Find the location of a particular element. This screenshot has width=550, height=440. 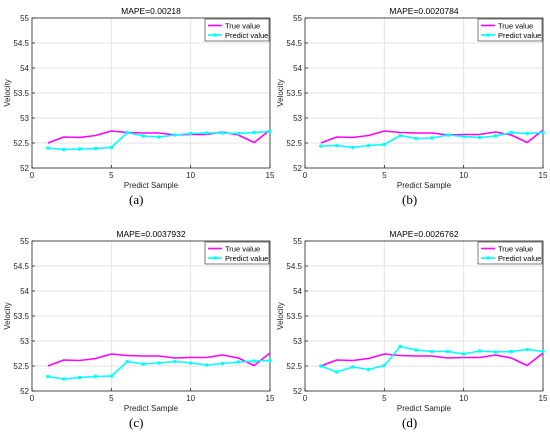

chart-title: MAPE=0.0026762 is located at coordinates (424, 234).